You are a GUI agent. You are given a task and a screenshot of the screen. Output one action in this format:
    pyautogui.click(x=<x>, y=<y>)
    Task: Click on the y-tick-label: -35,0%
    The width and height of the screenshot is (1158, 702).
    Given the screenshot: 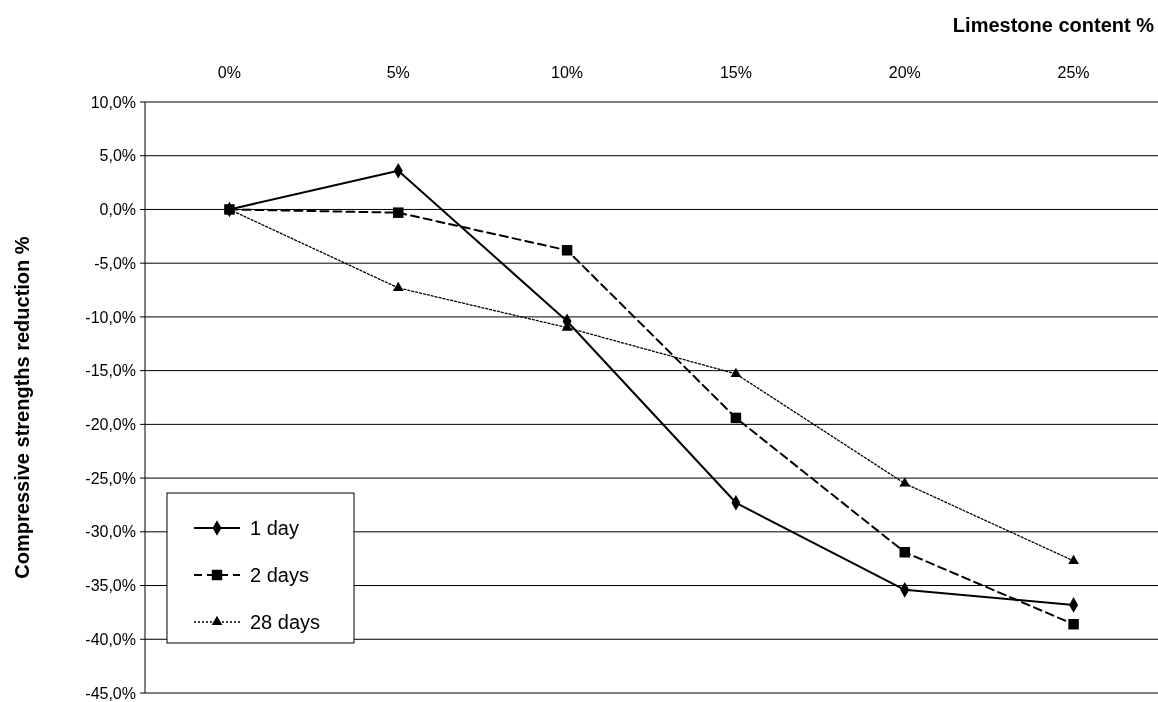 What is the action you would take?
    pyautogui.click(x=110, y=586)
    